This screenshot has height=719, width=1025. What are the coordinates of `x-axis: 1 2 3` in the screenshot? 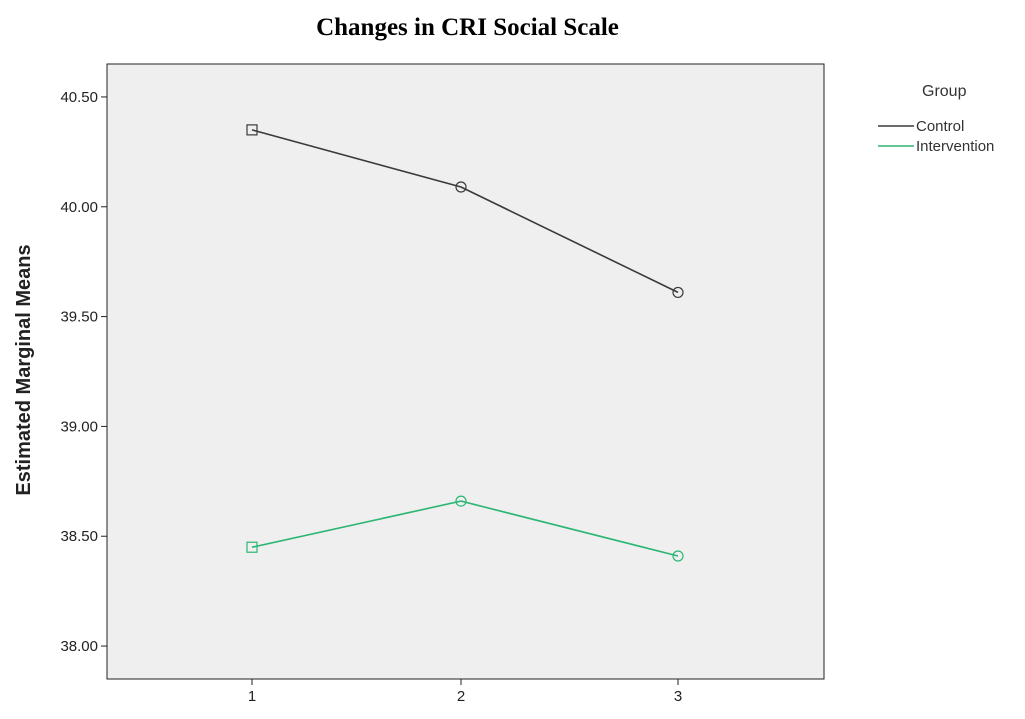 It's located at (465, 692).